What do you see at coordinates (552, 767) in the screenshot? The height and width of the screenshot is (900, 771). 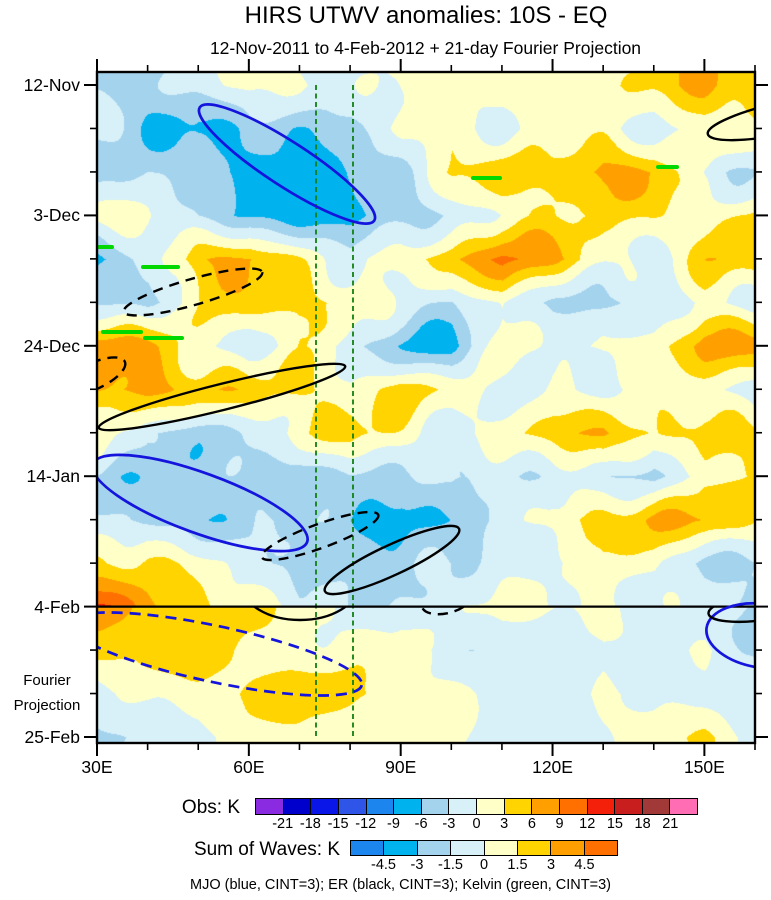 I see `x-tick-label-120E: 120E` at bounding box center [552, 767].